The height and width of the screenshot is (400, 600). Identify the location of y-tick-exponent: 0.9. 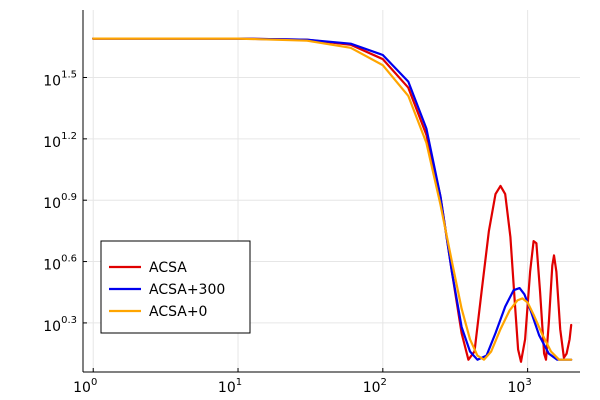
(69, 197).